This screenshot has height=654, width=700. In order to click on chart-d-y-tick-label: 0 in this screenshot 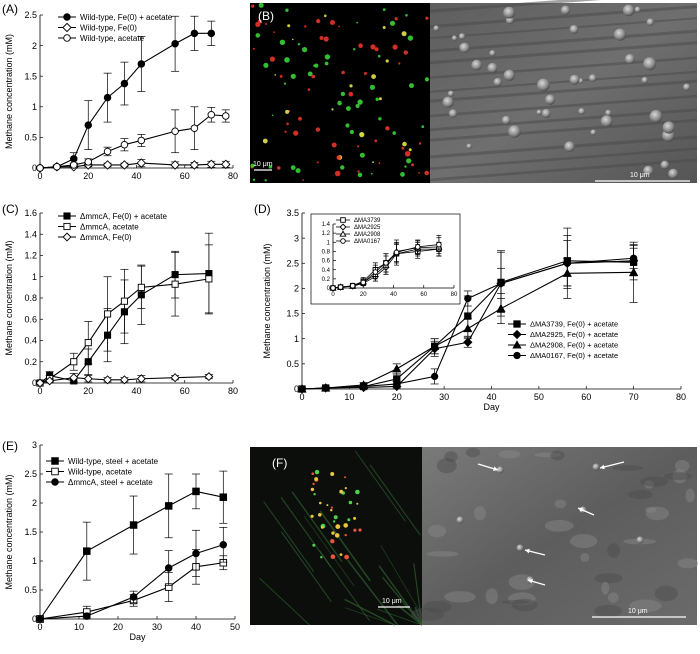, I will do `click(296, 389)`.